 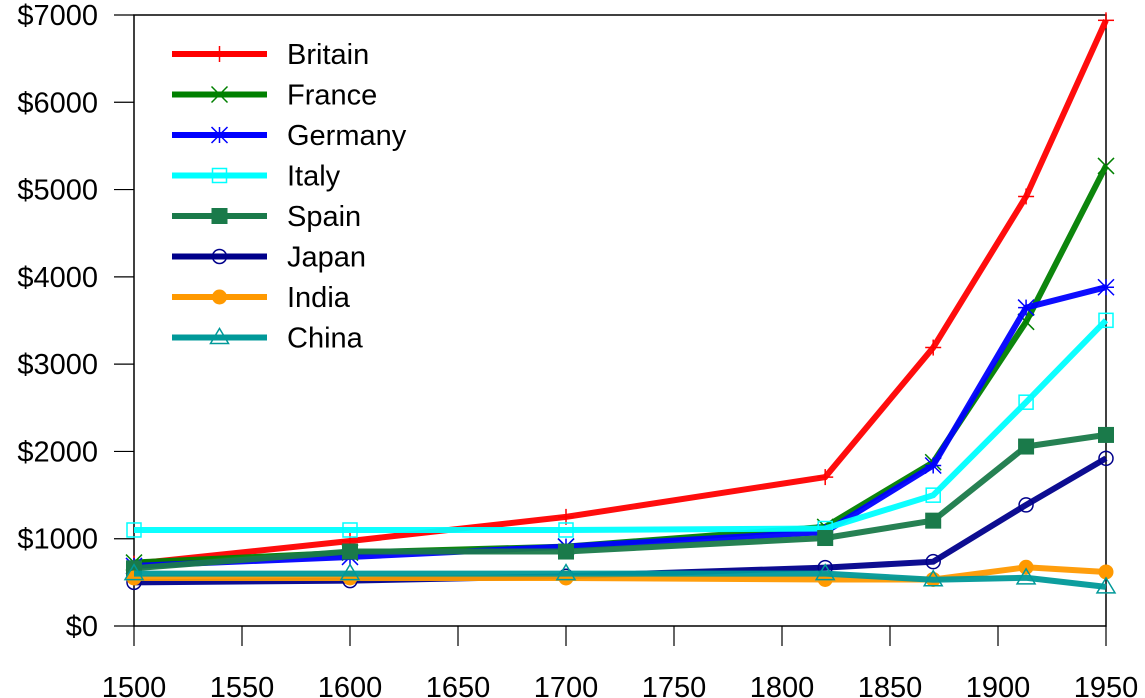 I want to click on x-tick-label: 1650, so click(x=458, y=685).